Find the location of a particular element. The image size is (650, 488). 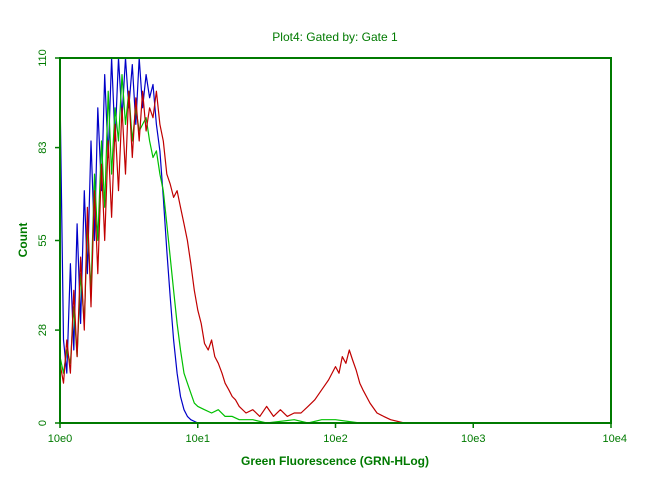

x-axis-ticks: 10e0 10e1 10e2 10e3 10e4 is located at coordinates (337, 434).